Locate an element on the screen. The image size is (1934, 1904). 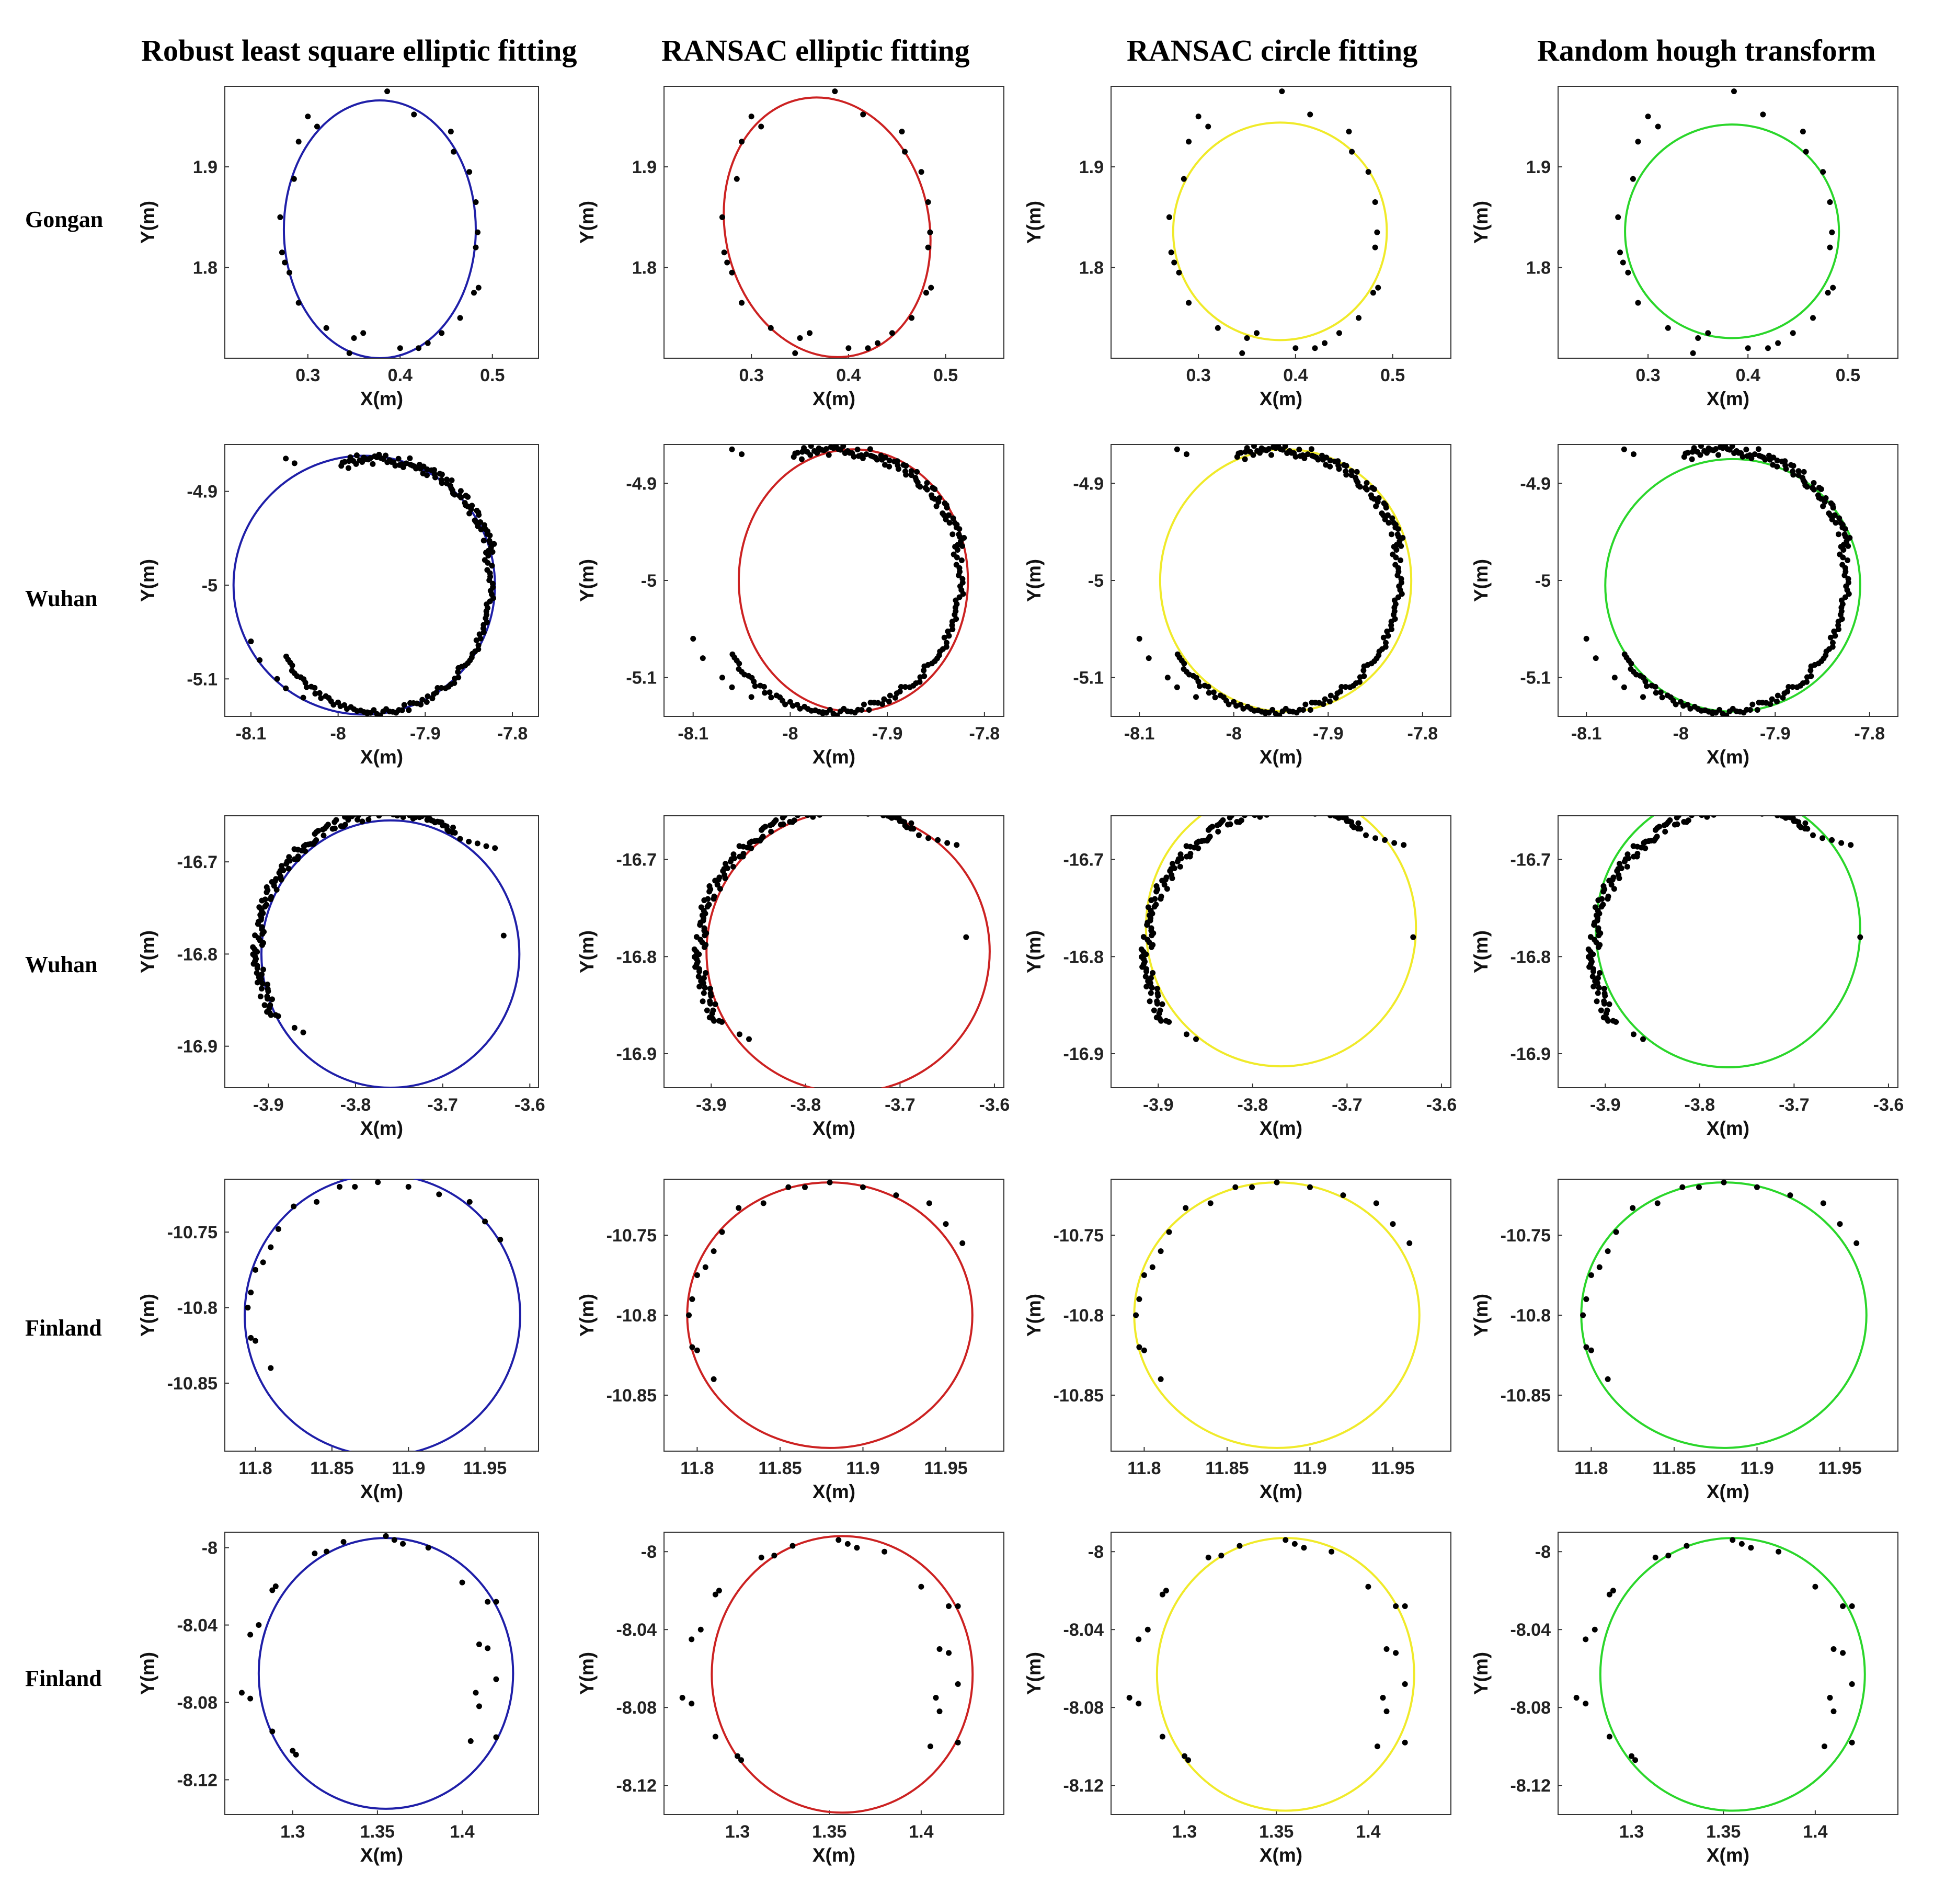
x-tick-label: 0.4 is located at coordinates (1295, 375).